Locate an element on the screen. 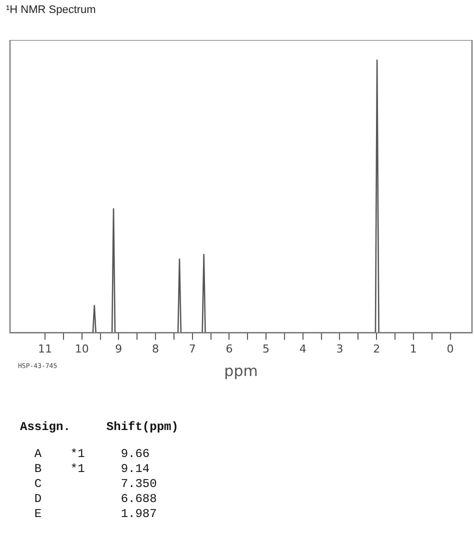 This screenshot has width=474, height=536. x-tick-label: 11 is located at coordinates (45, 349).